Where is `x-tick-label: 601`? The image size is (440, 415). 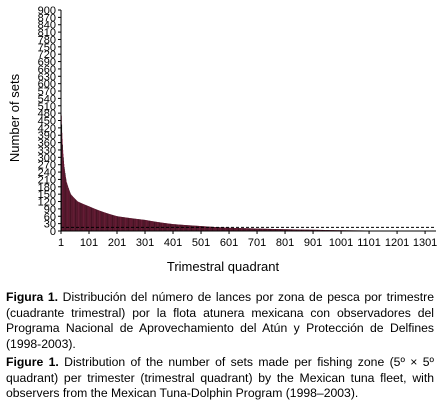 x-tick-label: 601 is located at coordinates (229, 243).